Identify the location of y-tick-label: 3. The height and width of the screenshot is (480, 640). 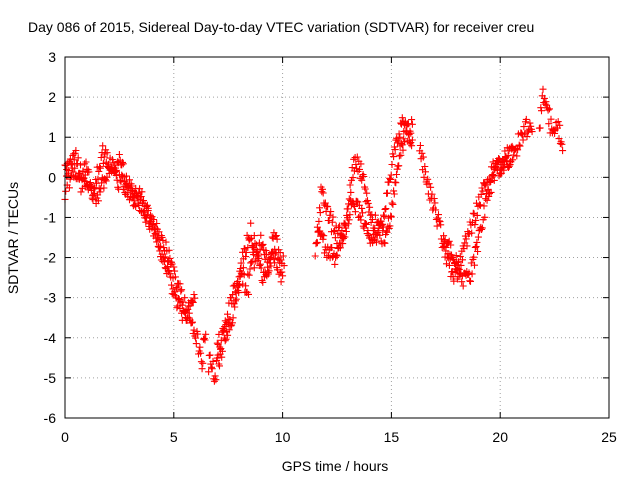
(52, 57).